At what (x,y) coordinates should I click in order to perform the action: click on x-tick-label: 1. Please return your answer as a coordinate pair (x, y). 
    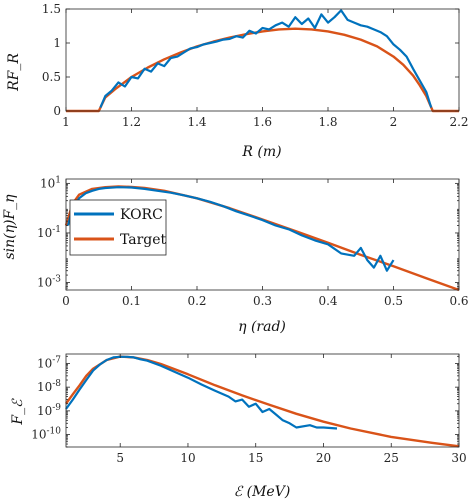
    Looking at the image, I should click on (66, 122).